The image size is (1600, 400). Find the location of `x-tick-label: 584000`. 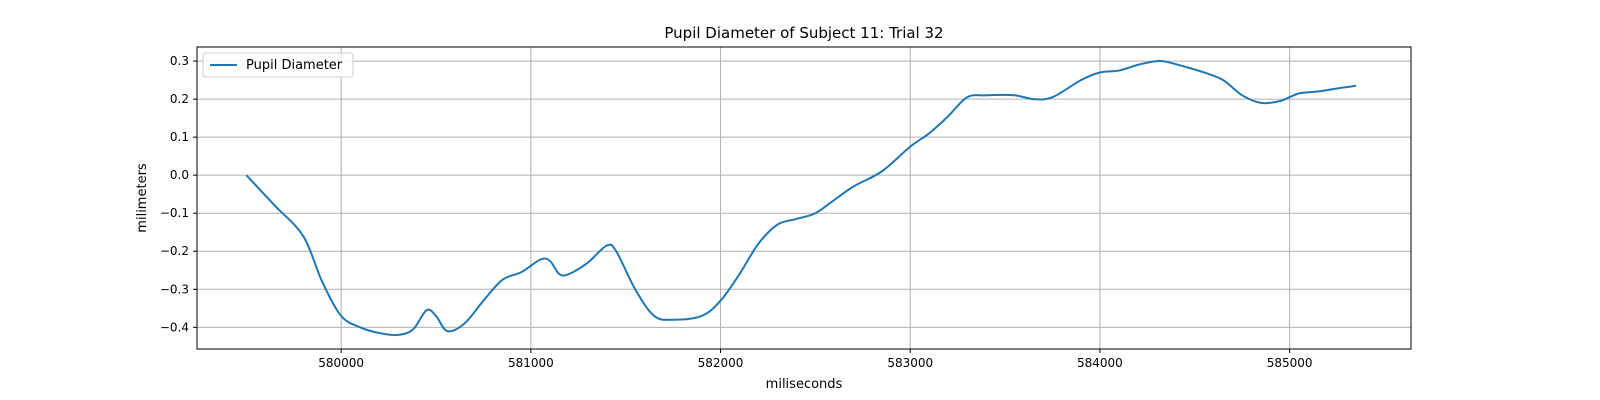

x-tick-label: 584000 is located at coordinates (1100, 363).